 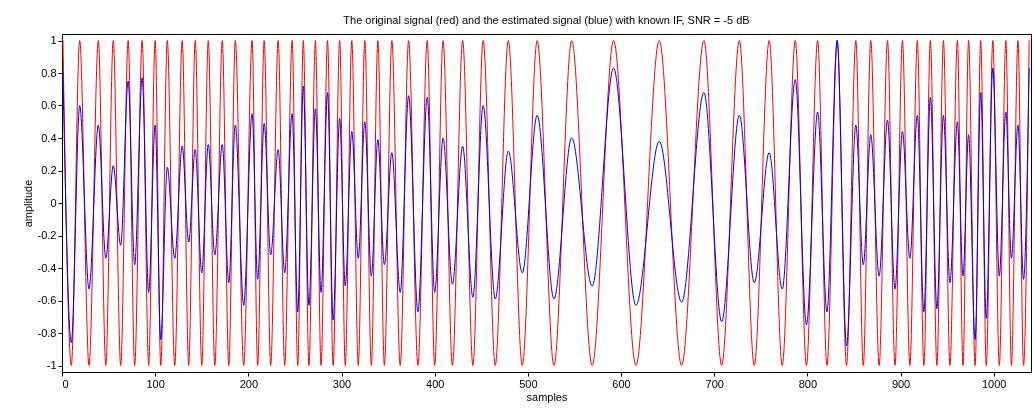 What do you see at coordinates (994, 383) in the screenshot?
I see `x-tick-label: 1000` at bounding box center [994, 383].